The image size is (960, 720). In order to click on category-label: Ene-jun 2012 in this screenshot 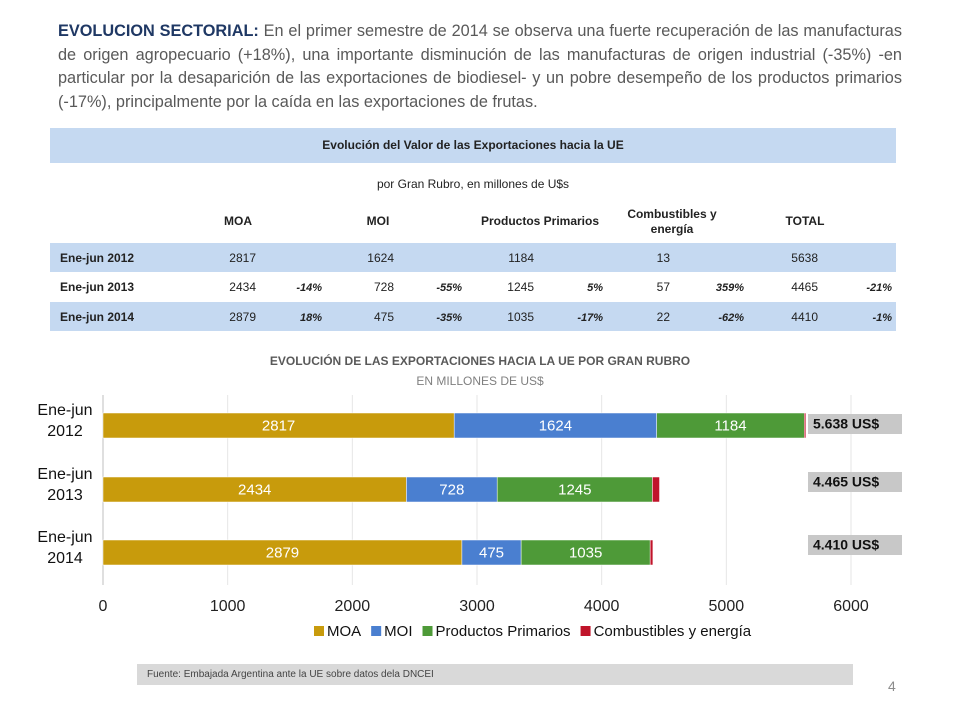, I will do `click(65, 421)`.